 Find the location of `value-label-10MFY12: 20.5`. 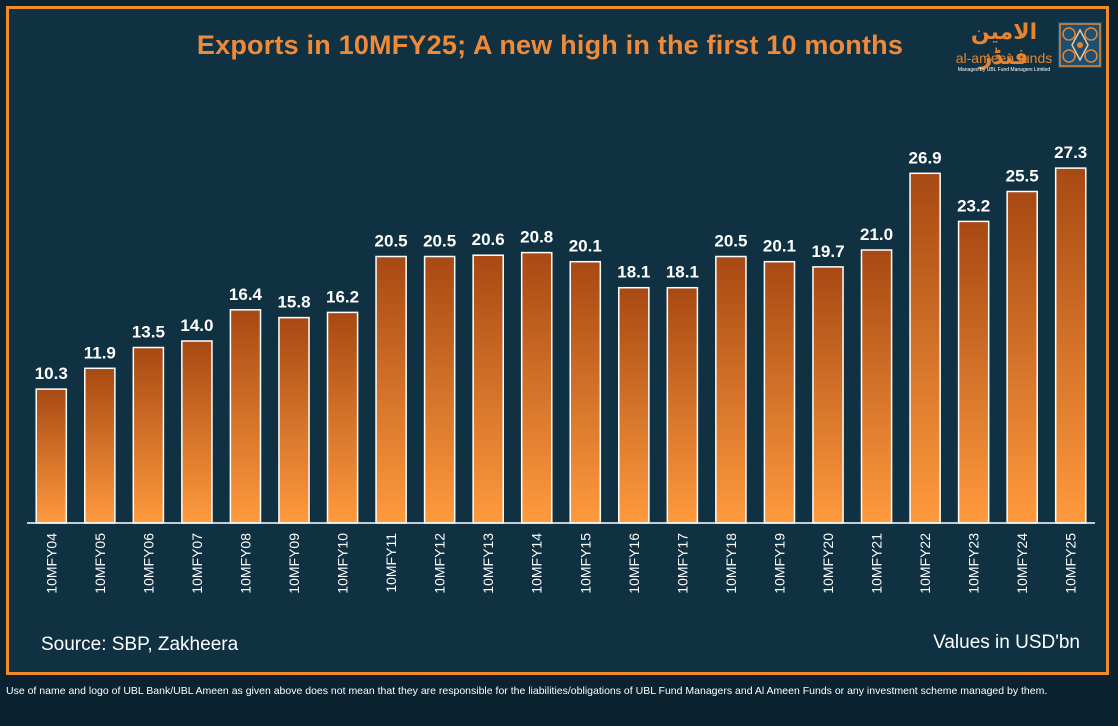

value-label-10MFY12: 20.5 is located at coordinates (439, 241).